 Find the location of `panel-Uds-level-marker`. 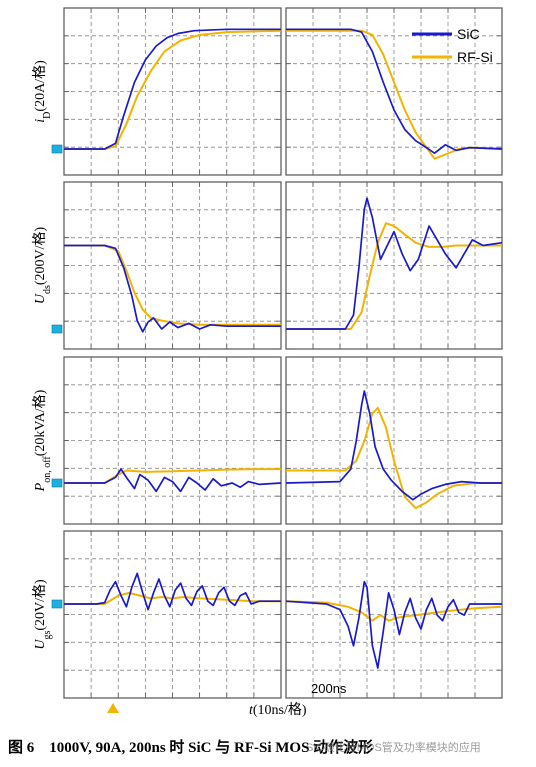

panel-Uds-level-marker is located at coordinates (57, 329).